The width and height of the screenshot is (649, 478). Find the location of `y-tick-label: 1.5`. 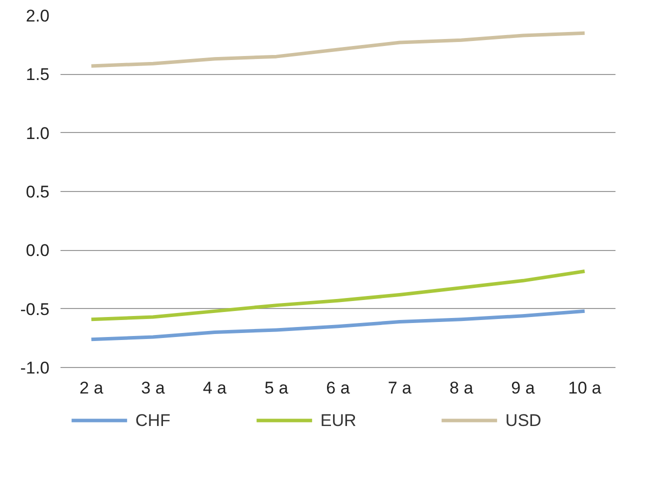

y-tick-label: 1.5 is located at coordinates (38, 74).